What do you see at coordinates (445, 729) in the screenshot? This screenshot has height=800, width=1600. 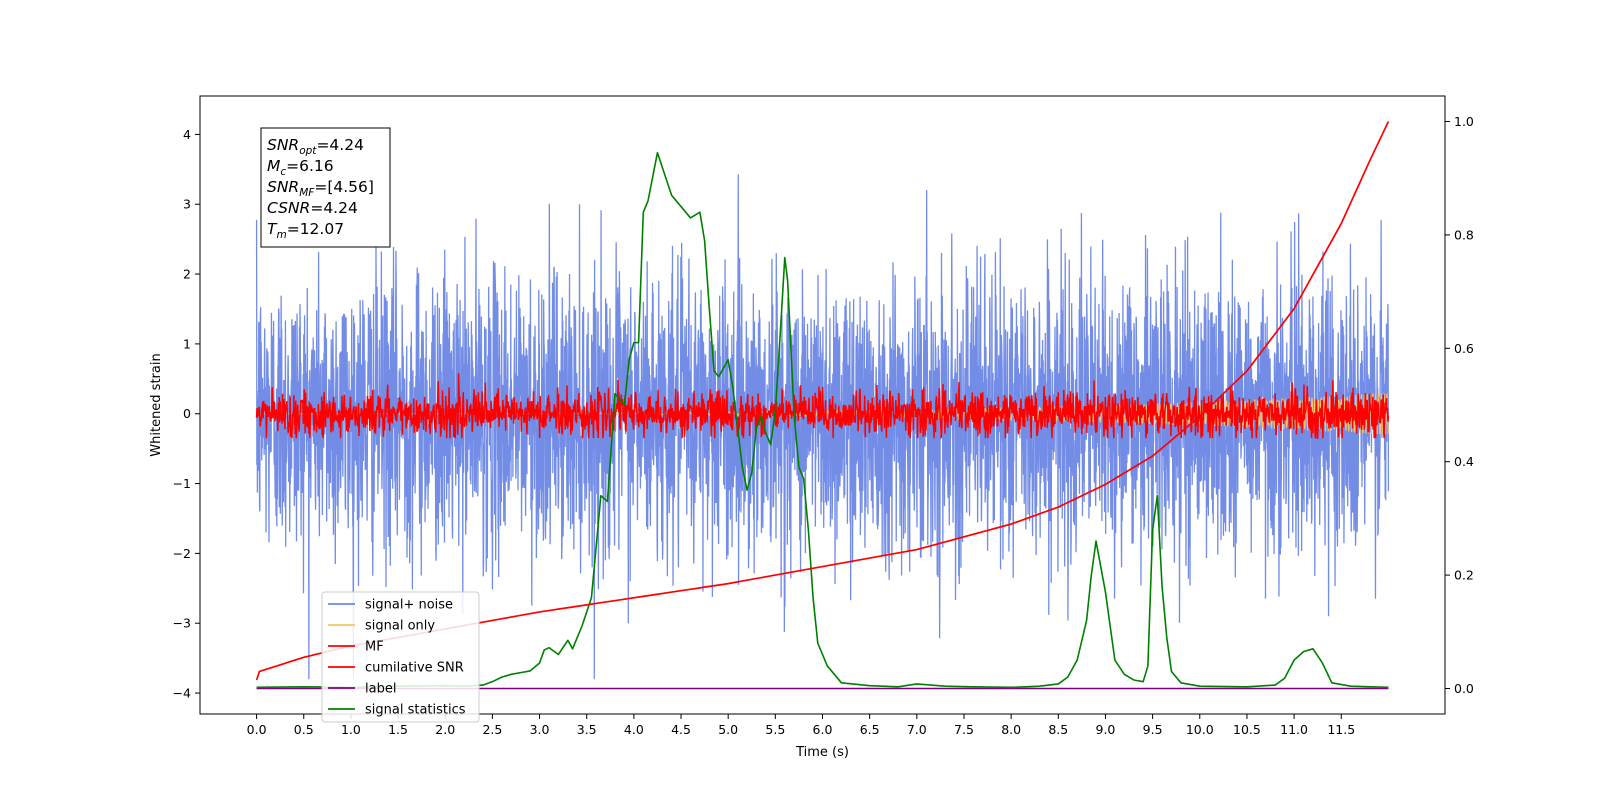 I see `x-tick-label: 2.0` at bounding box center [445, 729].